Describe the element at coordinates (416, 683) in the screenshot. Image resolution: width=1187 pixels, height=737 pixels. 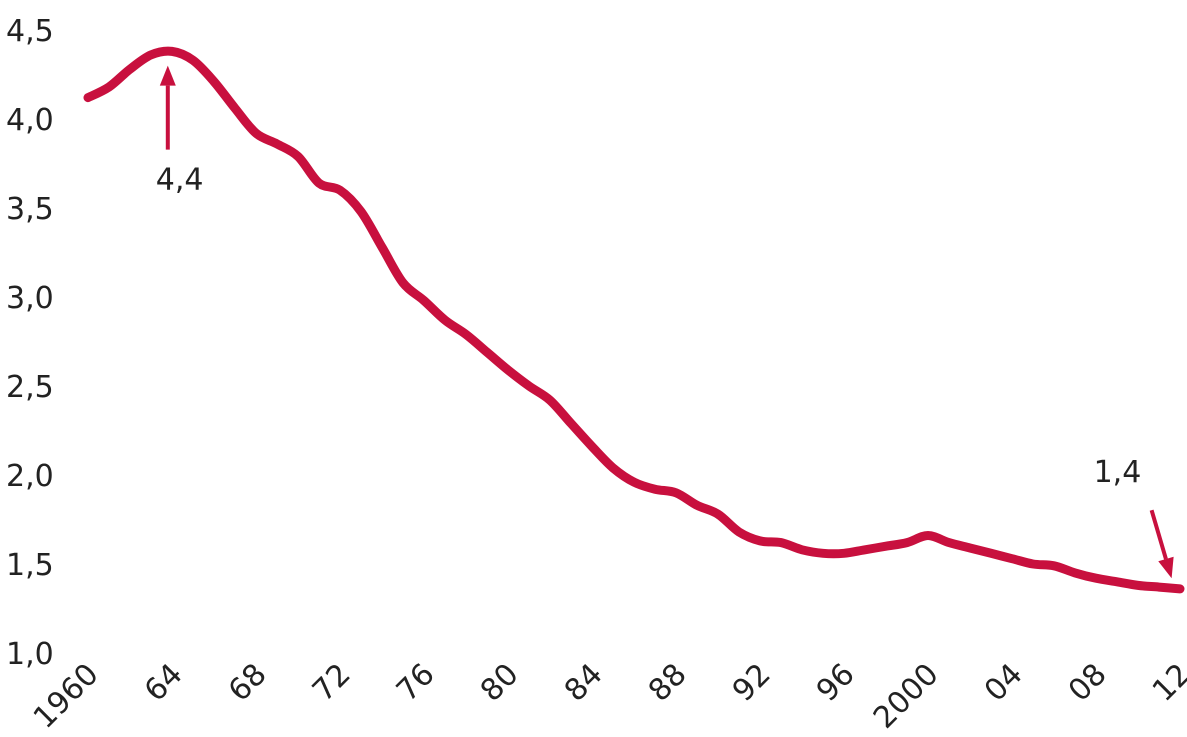
I see `x-tick-label: 76` at that location.